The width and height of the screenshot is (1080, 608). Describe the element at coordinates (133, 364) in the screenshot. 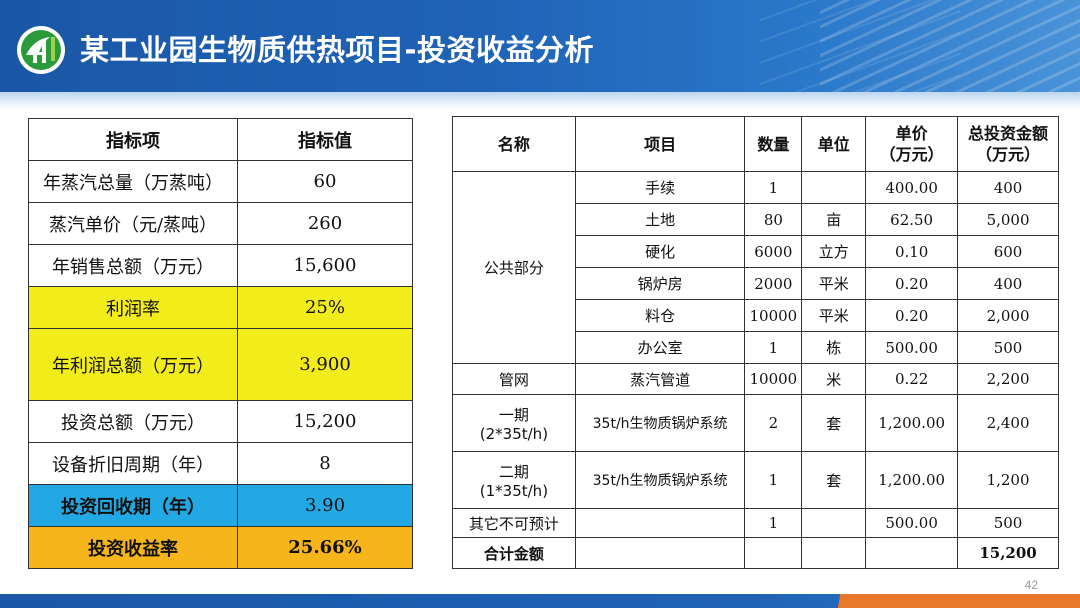

I see `indicator-label: 年利润总额（万元）` at that location.